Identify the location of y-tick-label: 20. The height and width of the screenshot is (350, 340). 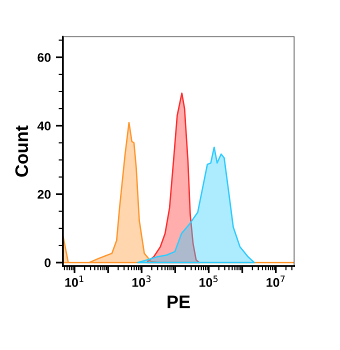
(44, 194).